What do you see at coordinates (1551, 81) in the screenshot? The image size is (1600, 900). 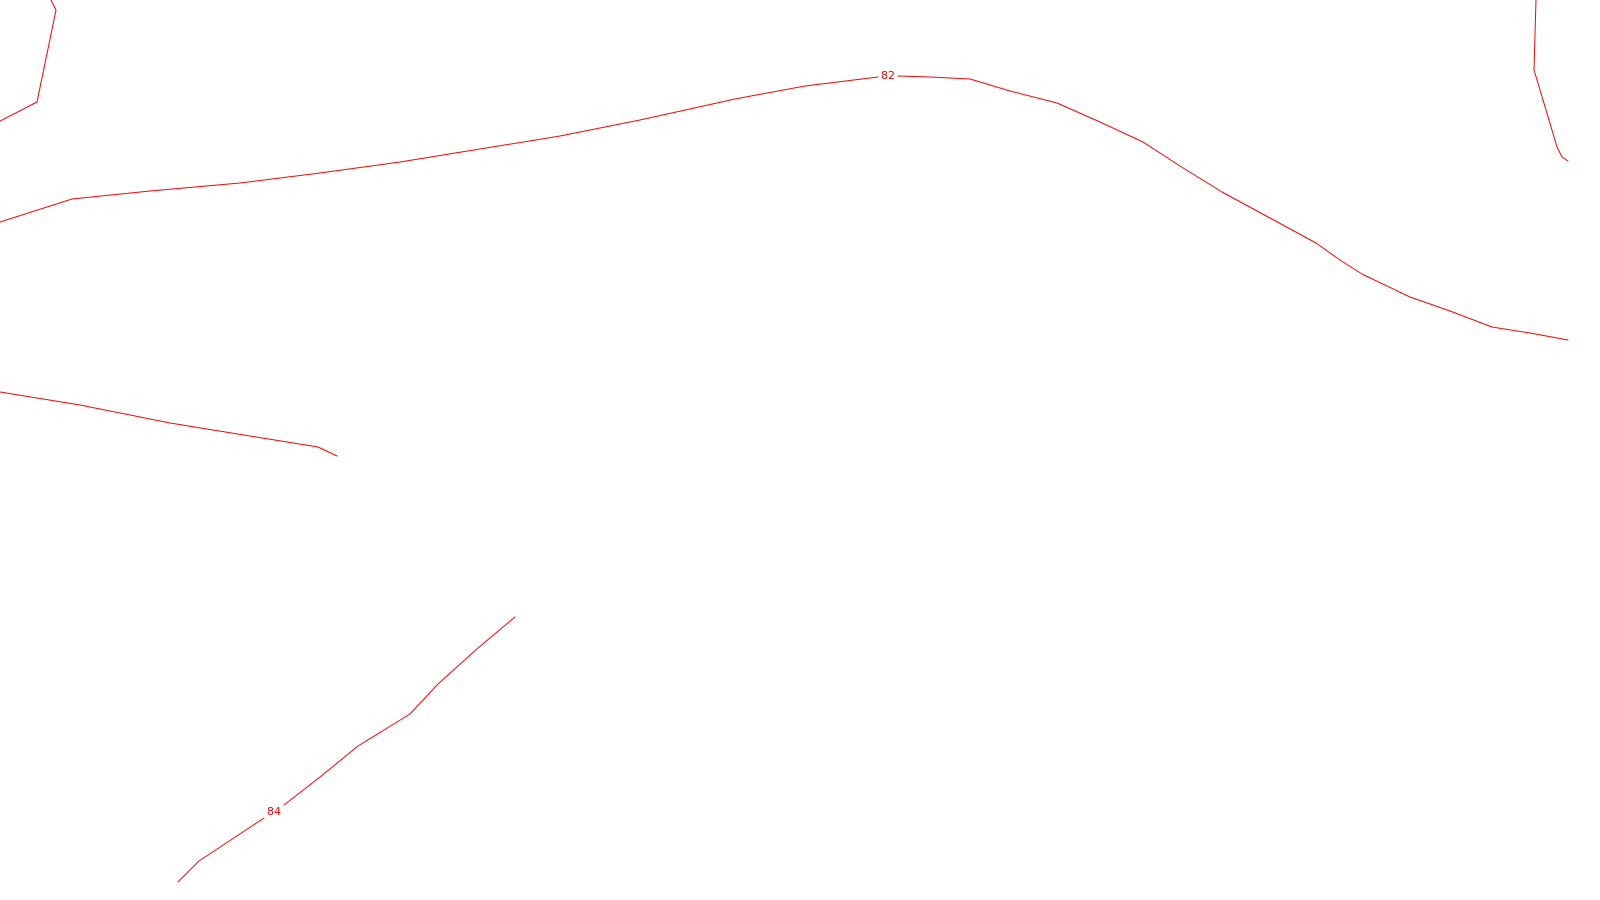 I see `contour-line-top-right` at bounding box center [1551, 81].